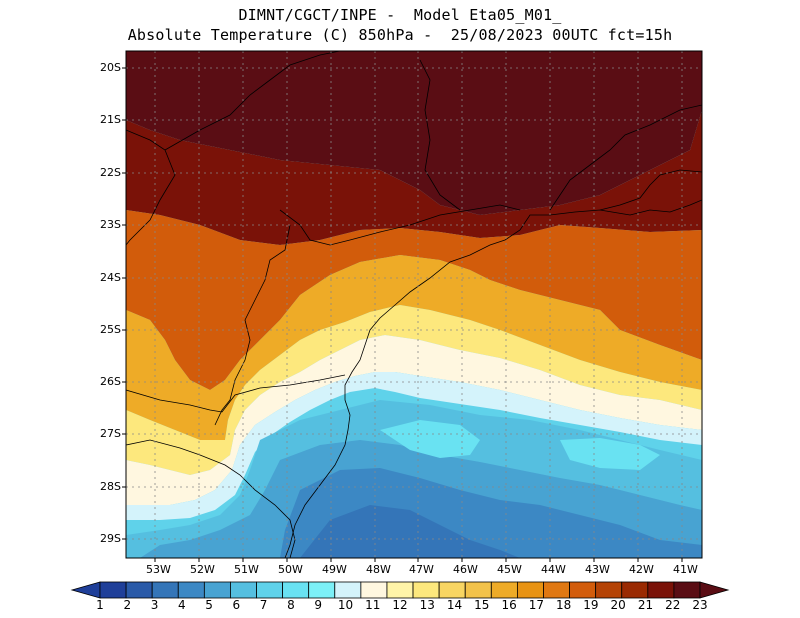  Describe the element at coordinates (290, 569) in the screenshot. I see `lon-label: 50W` at that location.